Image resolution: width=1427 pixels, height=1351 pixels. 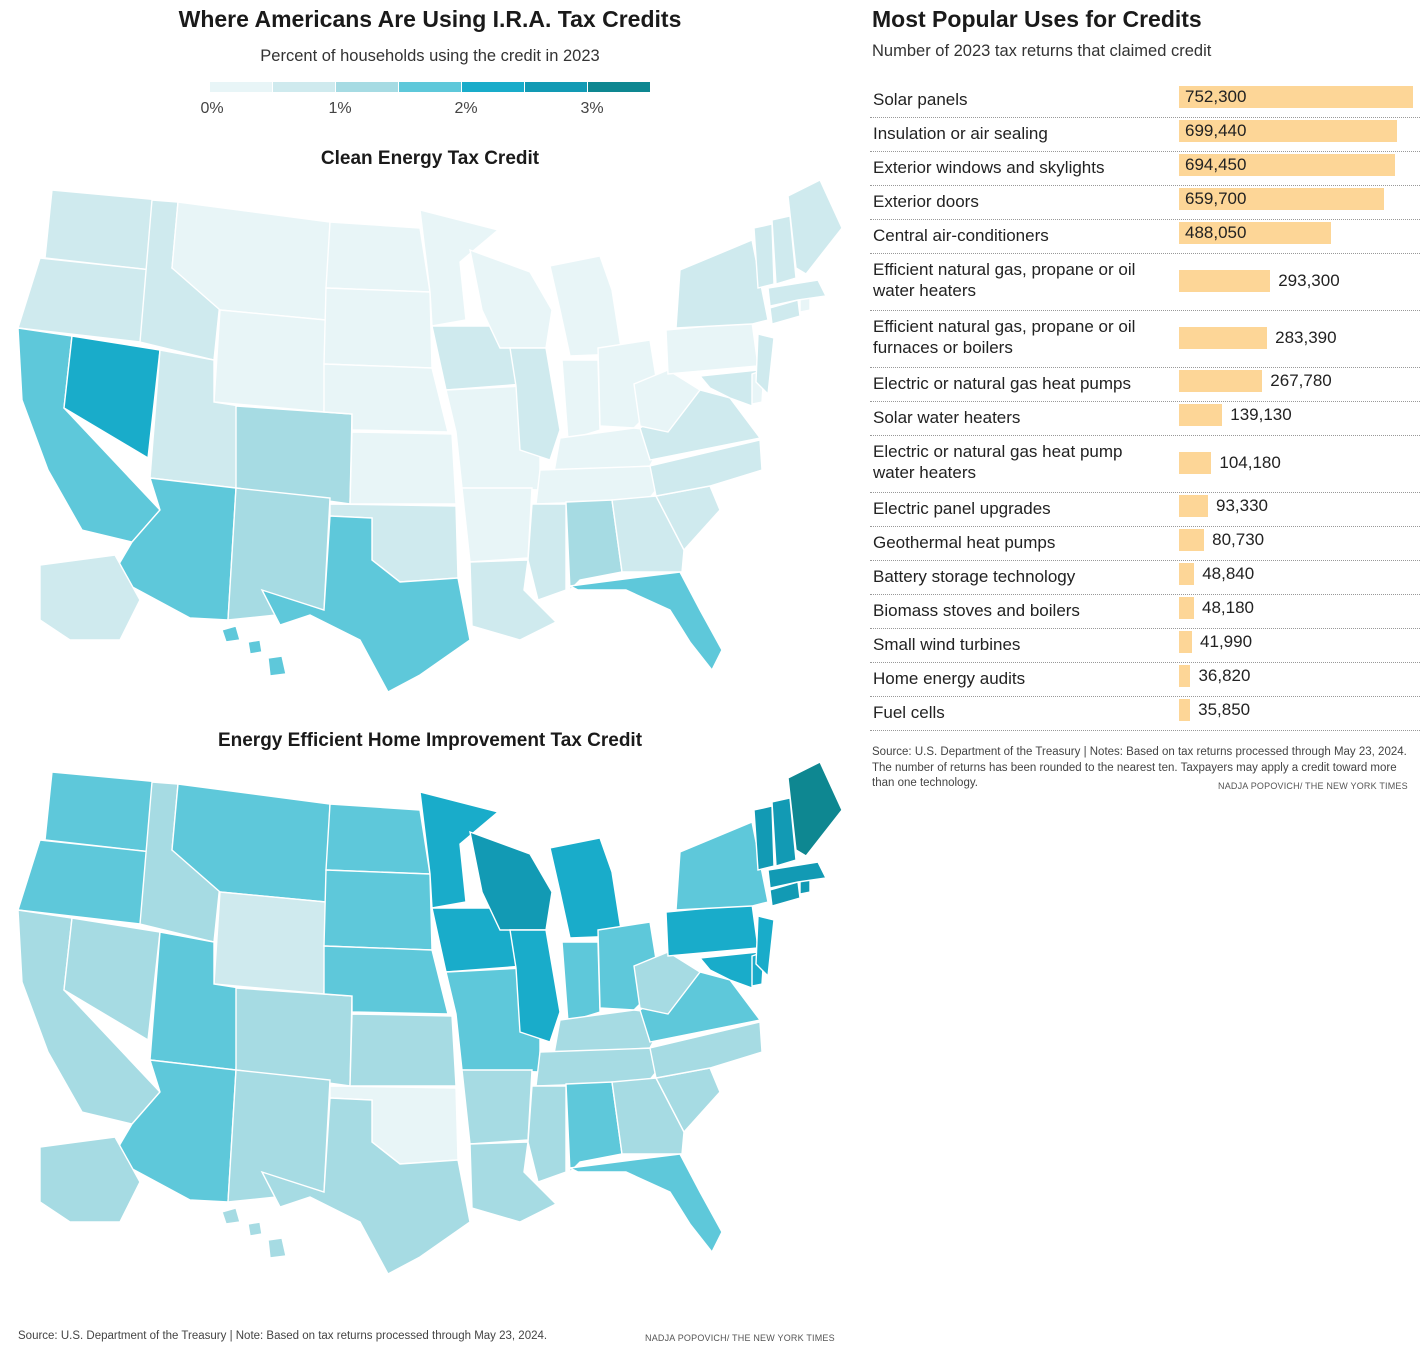 What do you see at coordinates (581, 400) in the screenshot?
I see `state-in` at bounding box center [581, 400].